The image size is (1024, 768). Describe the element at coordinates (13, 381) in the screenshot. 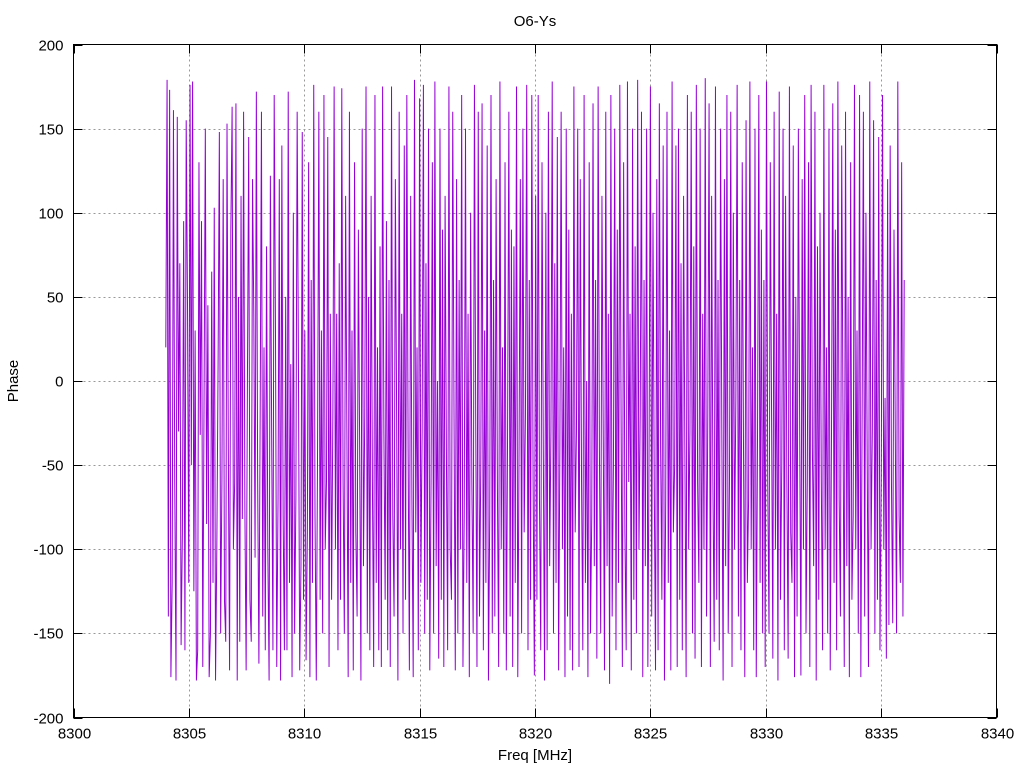

I see `y-axis-label: Phase` at that location.